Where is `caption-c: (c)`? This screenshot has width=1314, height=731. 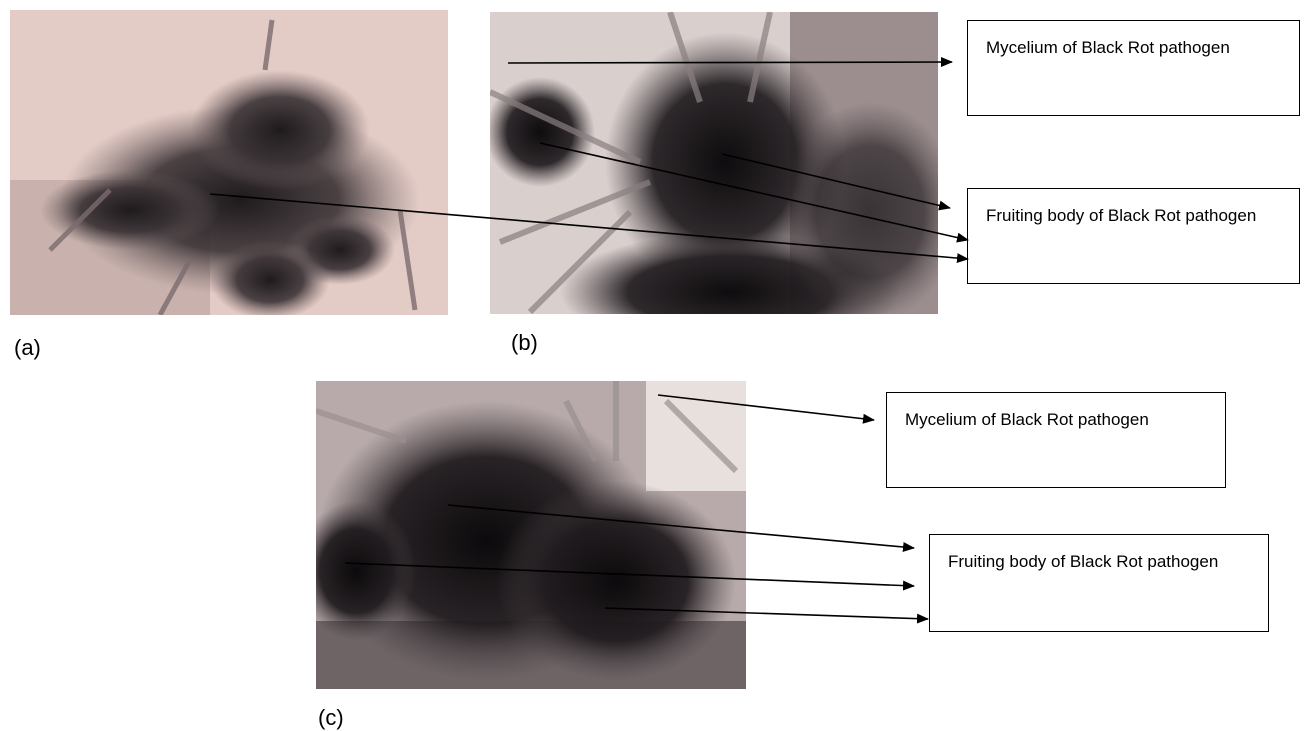 caption-c: (c) is located at coordinates (331, 717).